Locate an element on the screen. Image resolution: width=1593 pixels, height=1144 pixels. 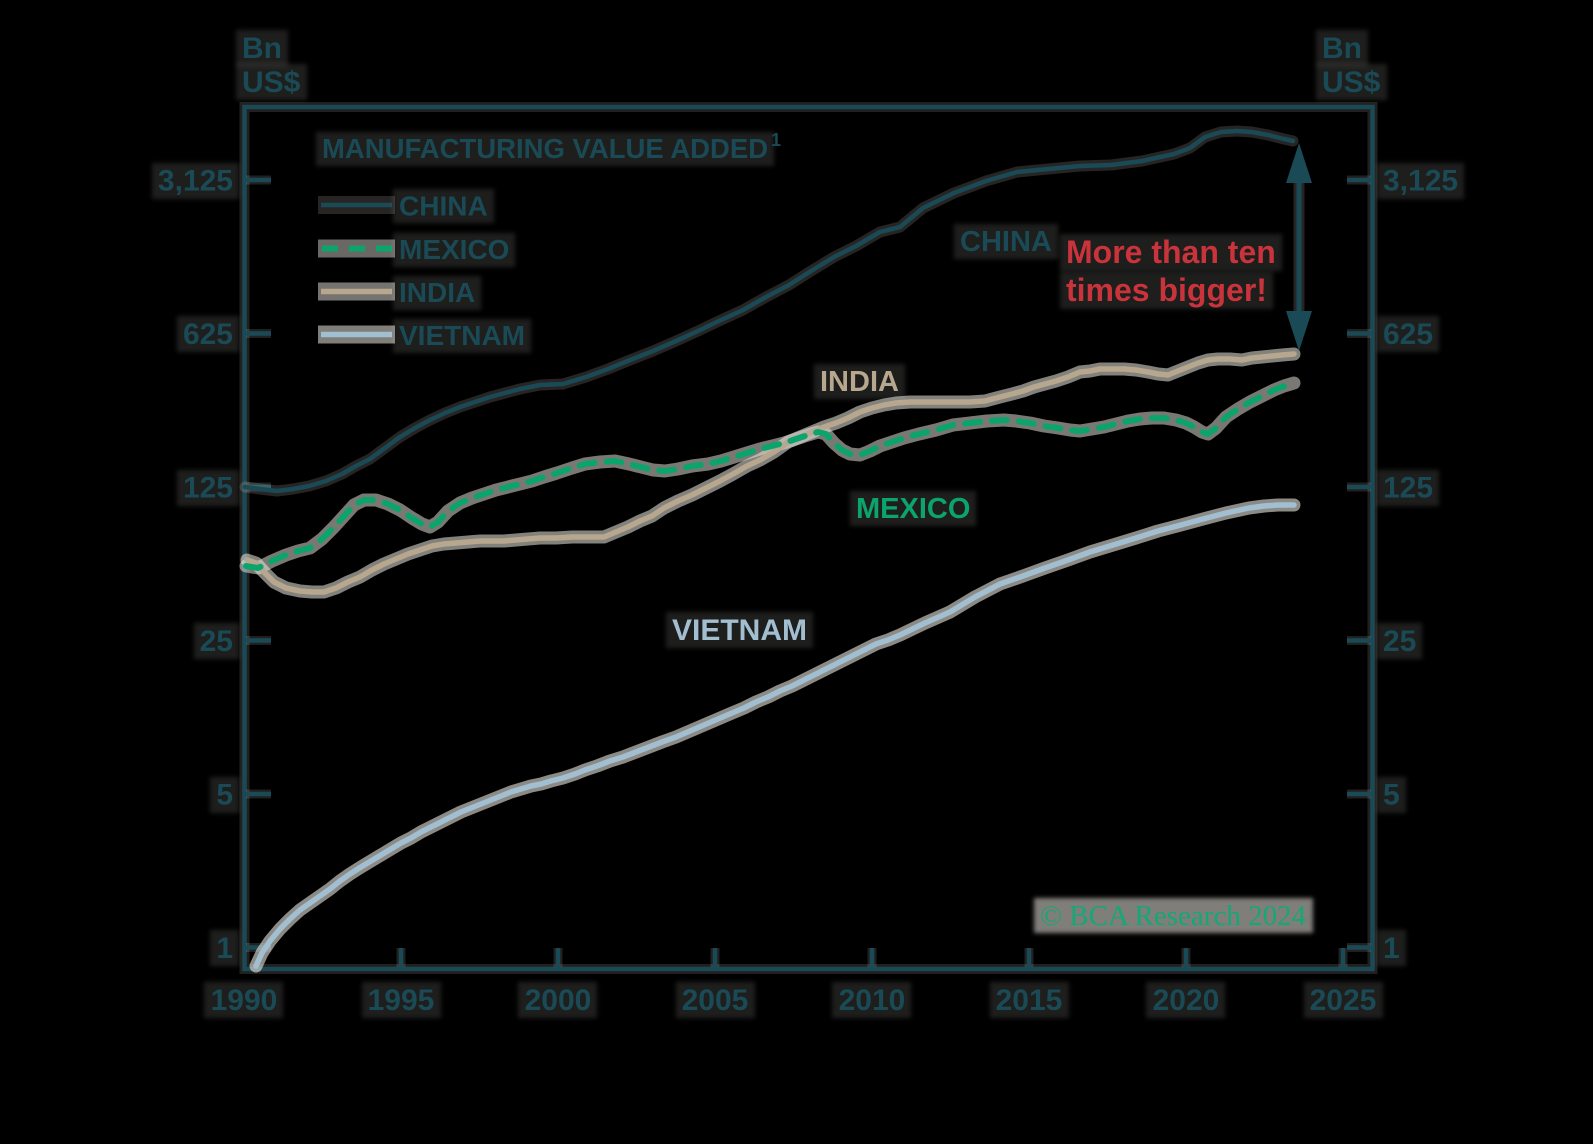
svg-text: 1990 is located at coordinates (244, 1000).